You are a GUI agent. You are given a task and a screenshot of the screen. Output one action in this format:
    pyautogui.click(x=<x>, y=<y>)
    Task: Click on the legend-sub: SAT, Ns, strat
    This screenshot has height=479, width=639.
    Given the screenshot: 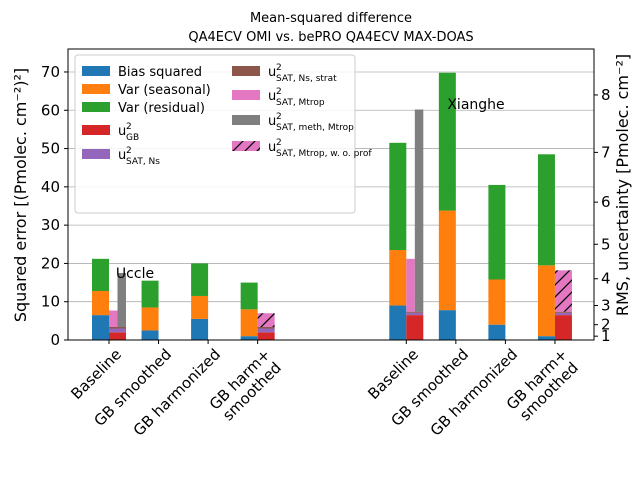 What is the action you would take?
    pyautogui.click(x=306, y=79)
    